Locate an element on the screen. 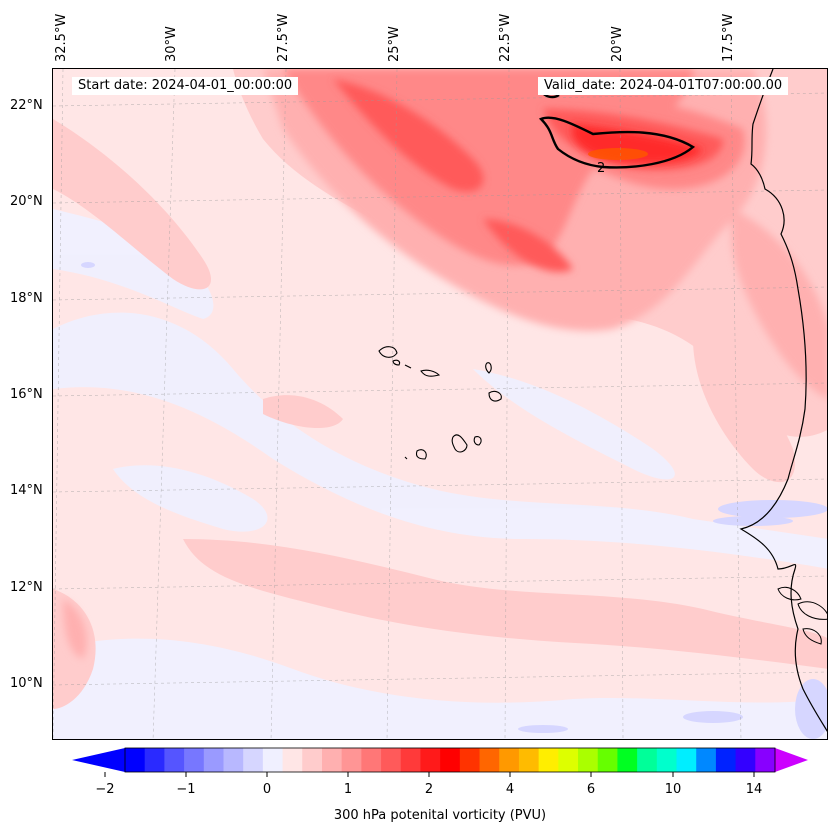  start-date-label: Start date: 2024-04-01_00:00:00 is located at coordinates (185, 86).